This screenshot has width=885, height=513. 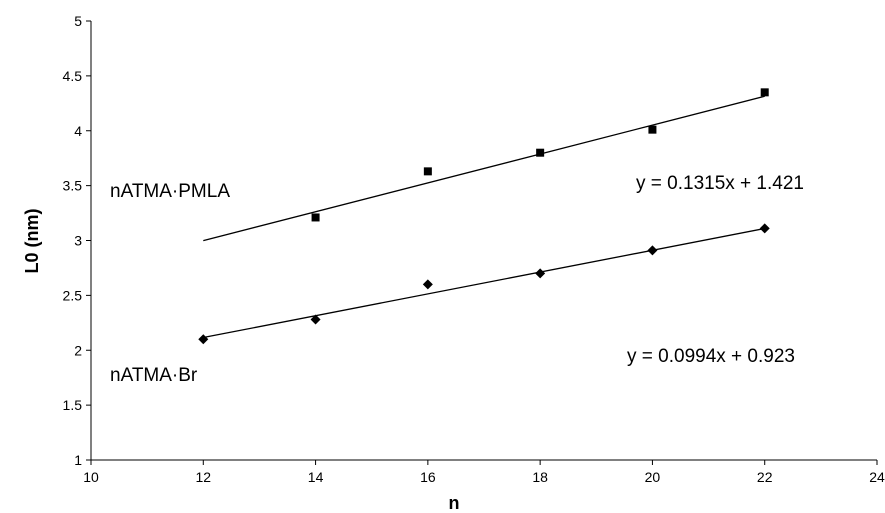 I want to click on y-tick-label: 4.5, so click(x=73, y=76).